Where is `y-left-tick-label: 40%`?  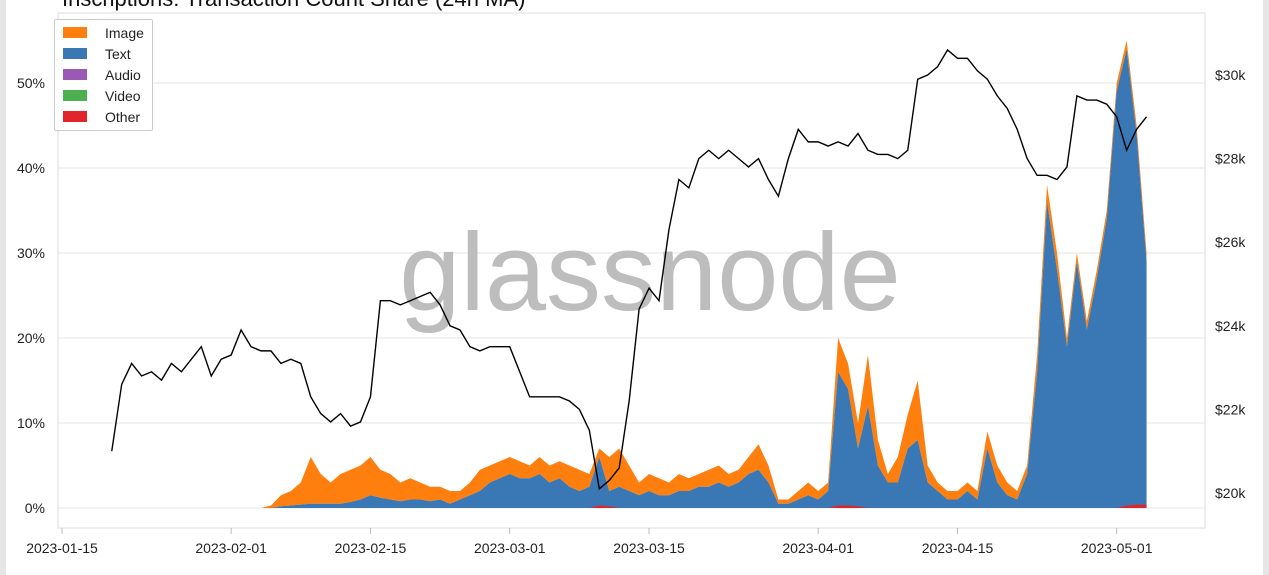
y-left-tick-label: 40% is located at coordinates (31, 168).